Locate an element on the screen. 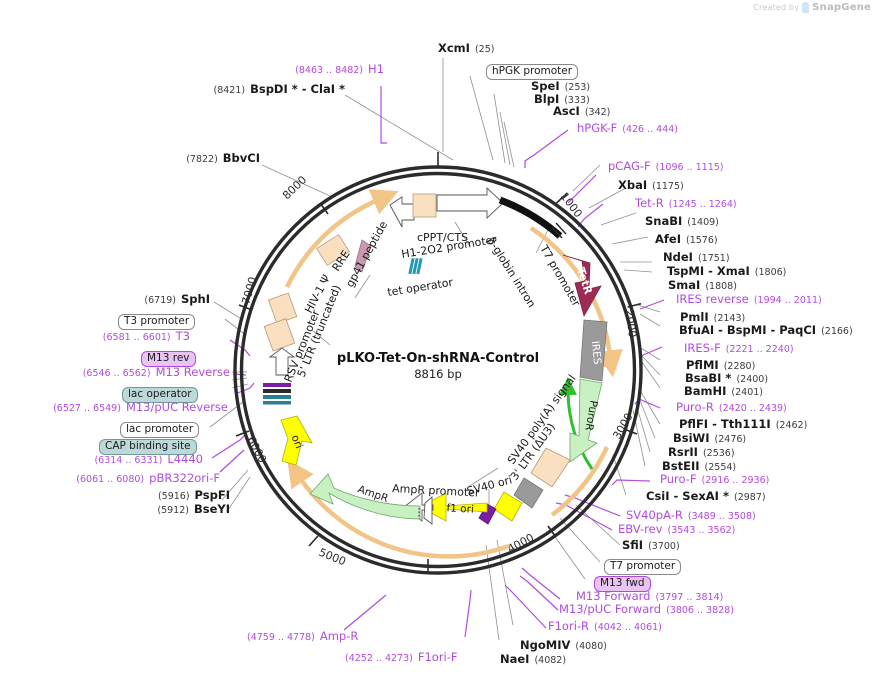 The image size is (877, 674). ruler-tick-2000: 2000 is located at coordinates (631, 323).